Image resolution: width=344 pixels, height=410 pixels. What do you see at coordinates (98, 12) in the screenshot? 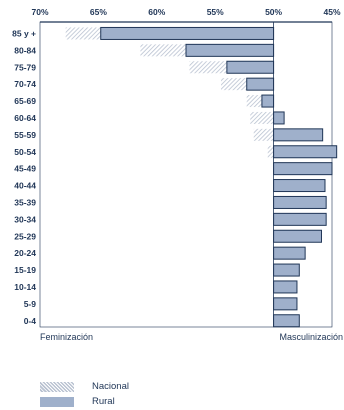
I see `x-tick-label: 65%` at bounding box center [98, 12].